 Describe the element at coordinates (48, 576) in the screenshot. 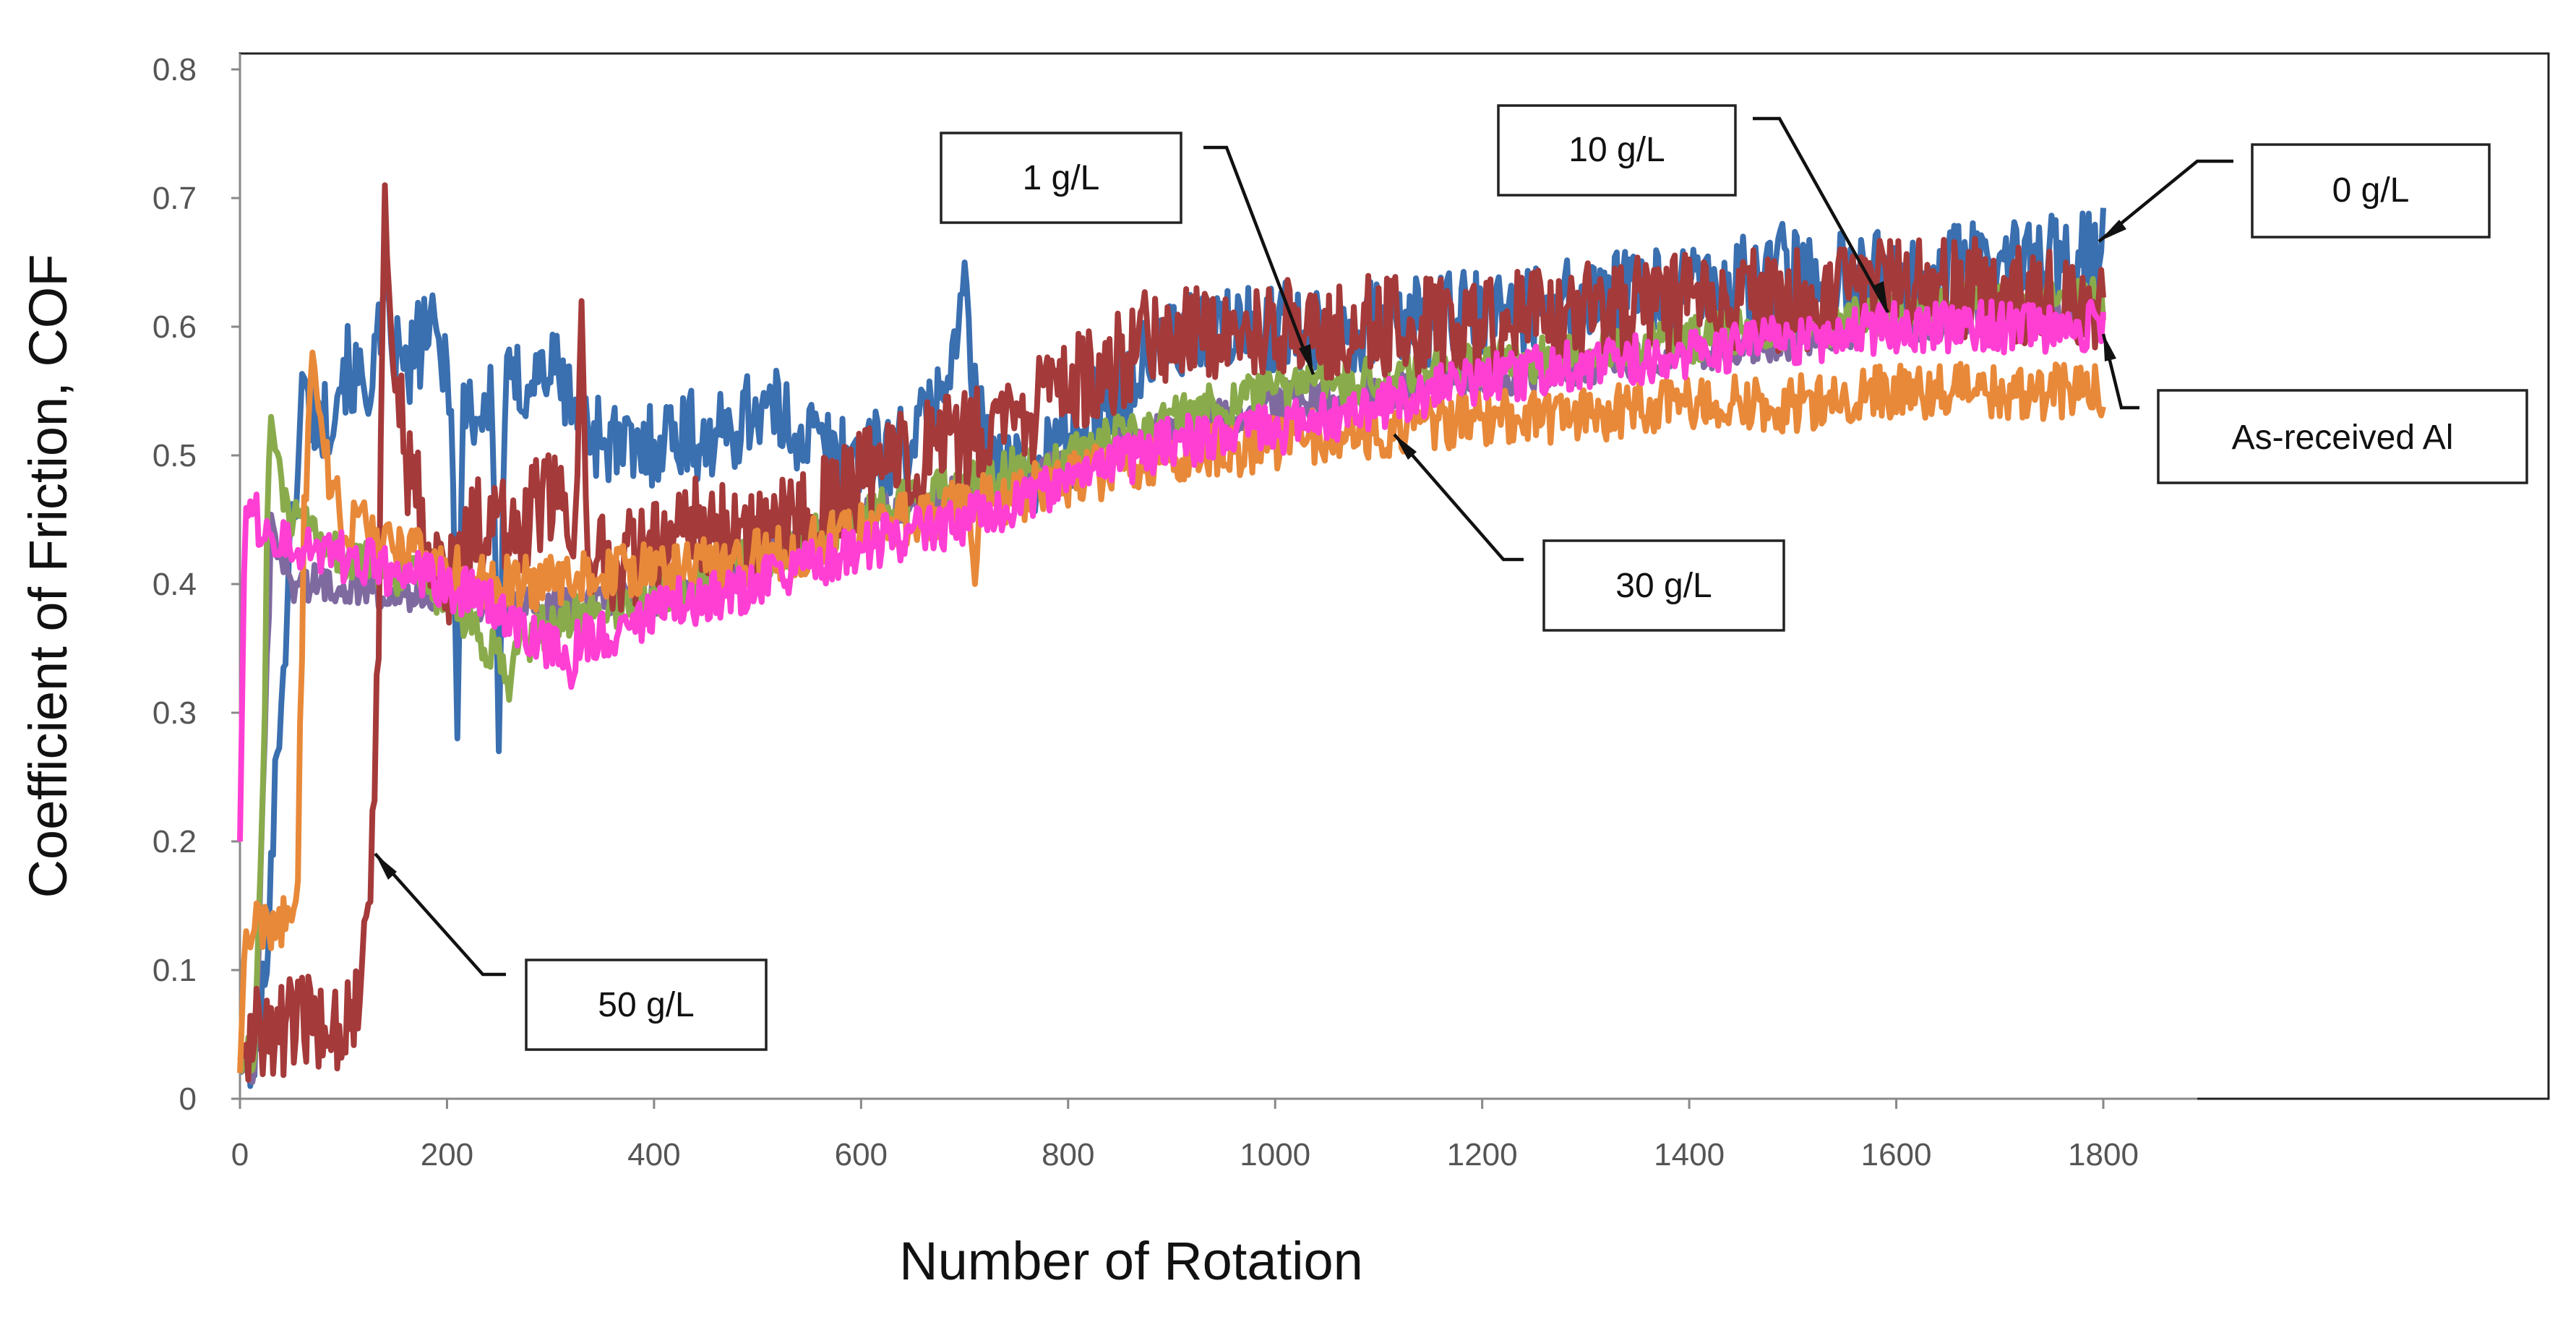

I see `y-axis-title: Coefficient of Friction, COF` at that location.